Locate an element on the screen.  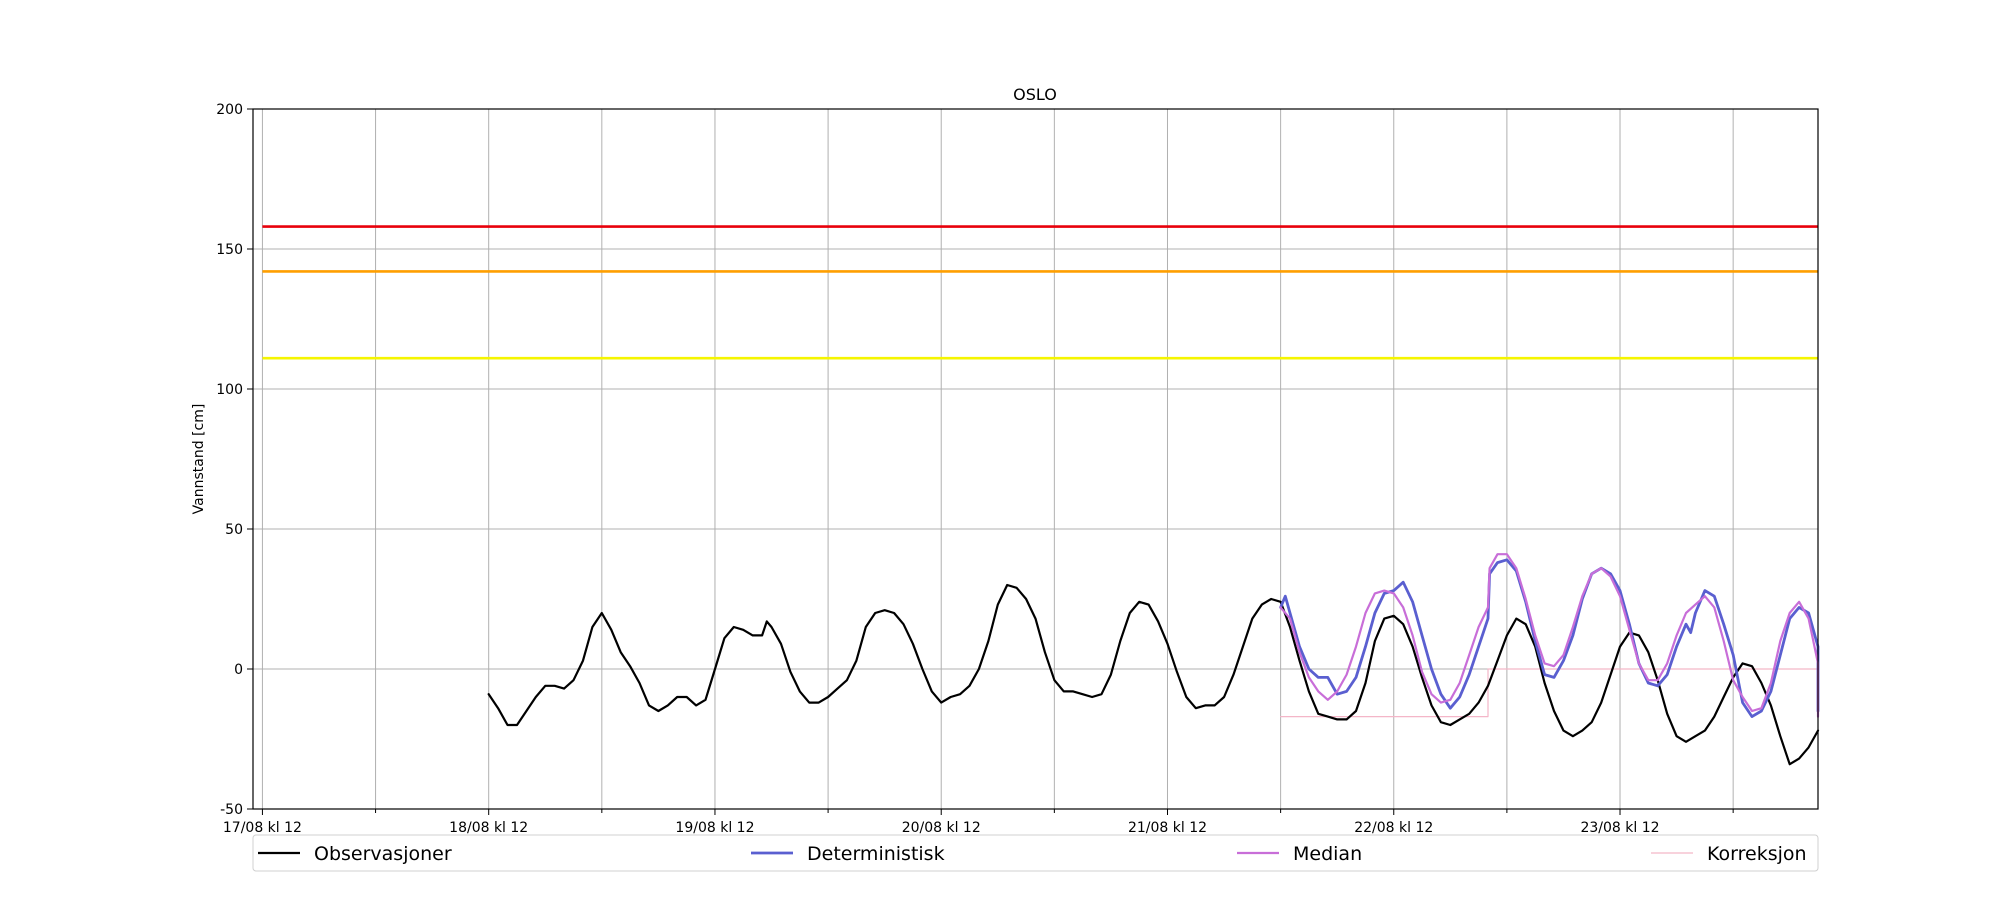
y-tick-label: 100 is located at coordinates (229, 390).